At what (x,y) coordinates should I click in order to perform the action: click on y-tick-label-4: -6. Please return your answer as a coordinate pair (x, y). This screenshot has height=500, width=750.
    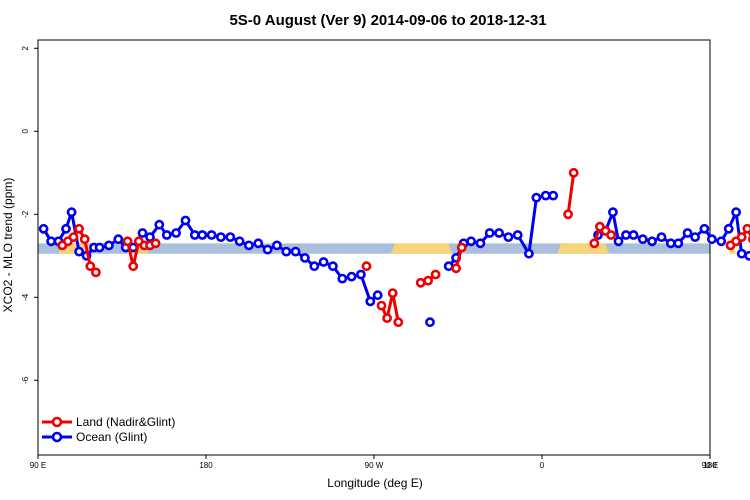
    Looking at the image, I should click on (25, 380).